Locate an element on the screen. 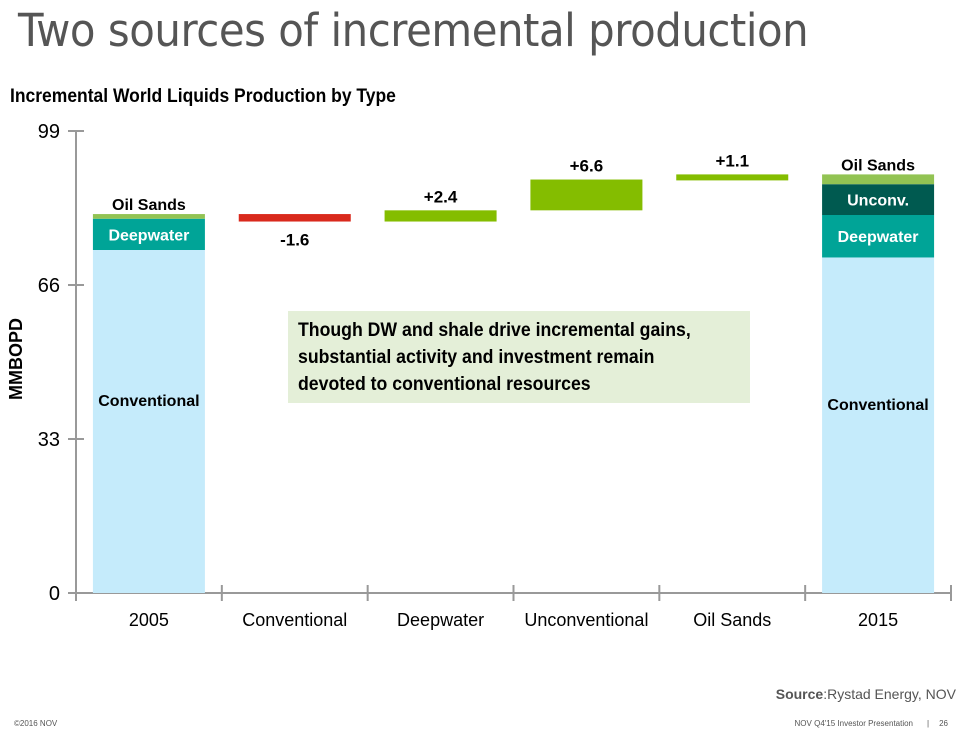 The height and width of the screenshot is (736, 968). x-tick-label: 2005 is located at coordinates (149, 620).